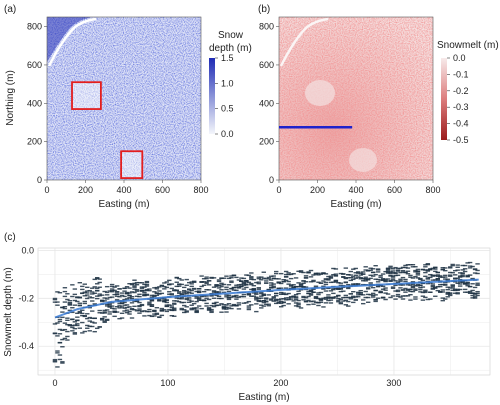 This screenshot has width=500, height=405. Describe the element at coordinates (10, 237) in the screenshot. I see `panel-c-label: (c)` at that location.